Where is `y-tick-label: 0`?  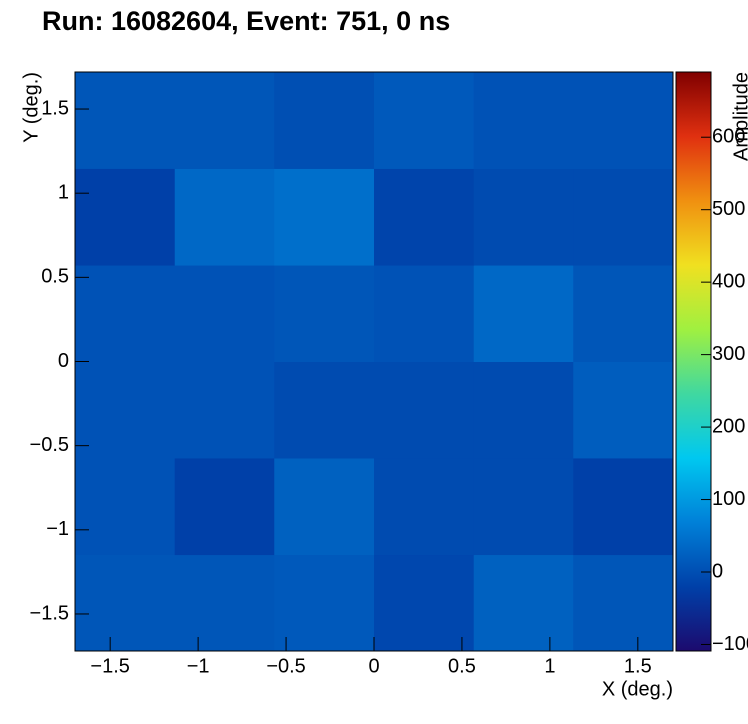 y-tick-label: 0 is located at coordinates (63, 361).